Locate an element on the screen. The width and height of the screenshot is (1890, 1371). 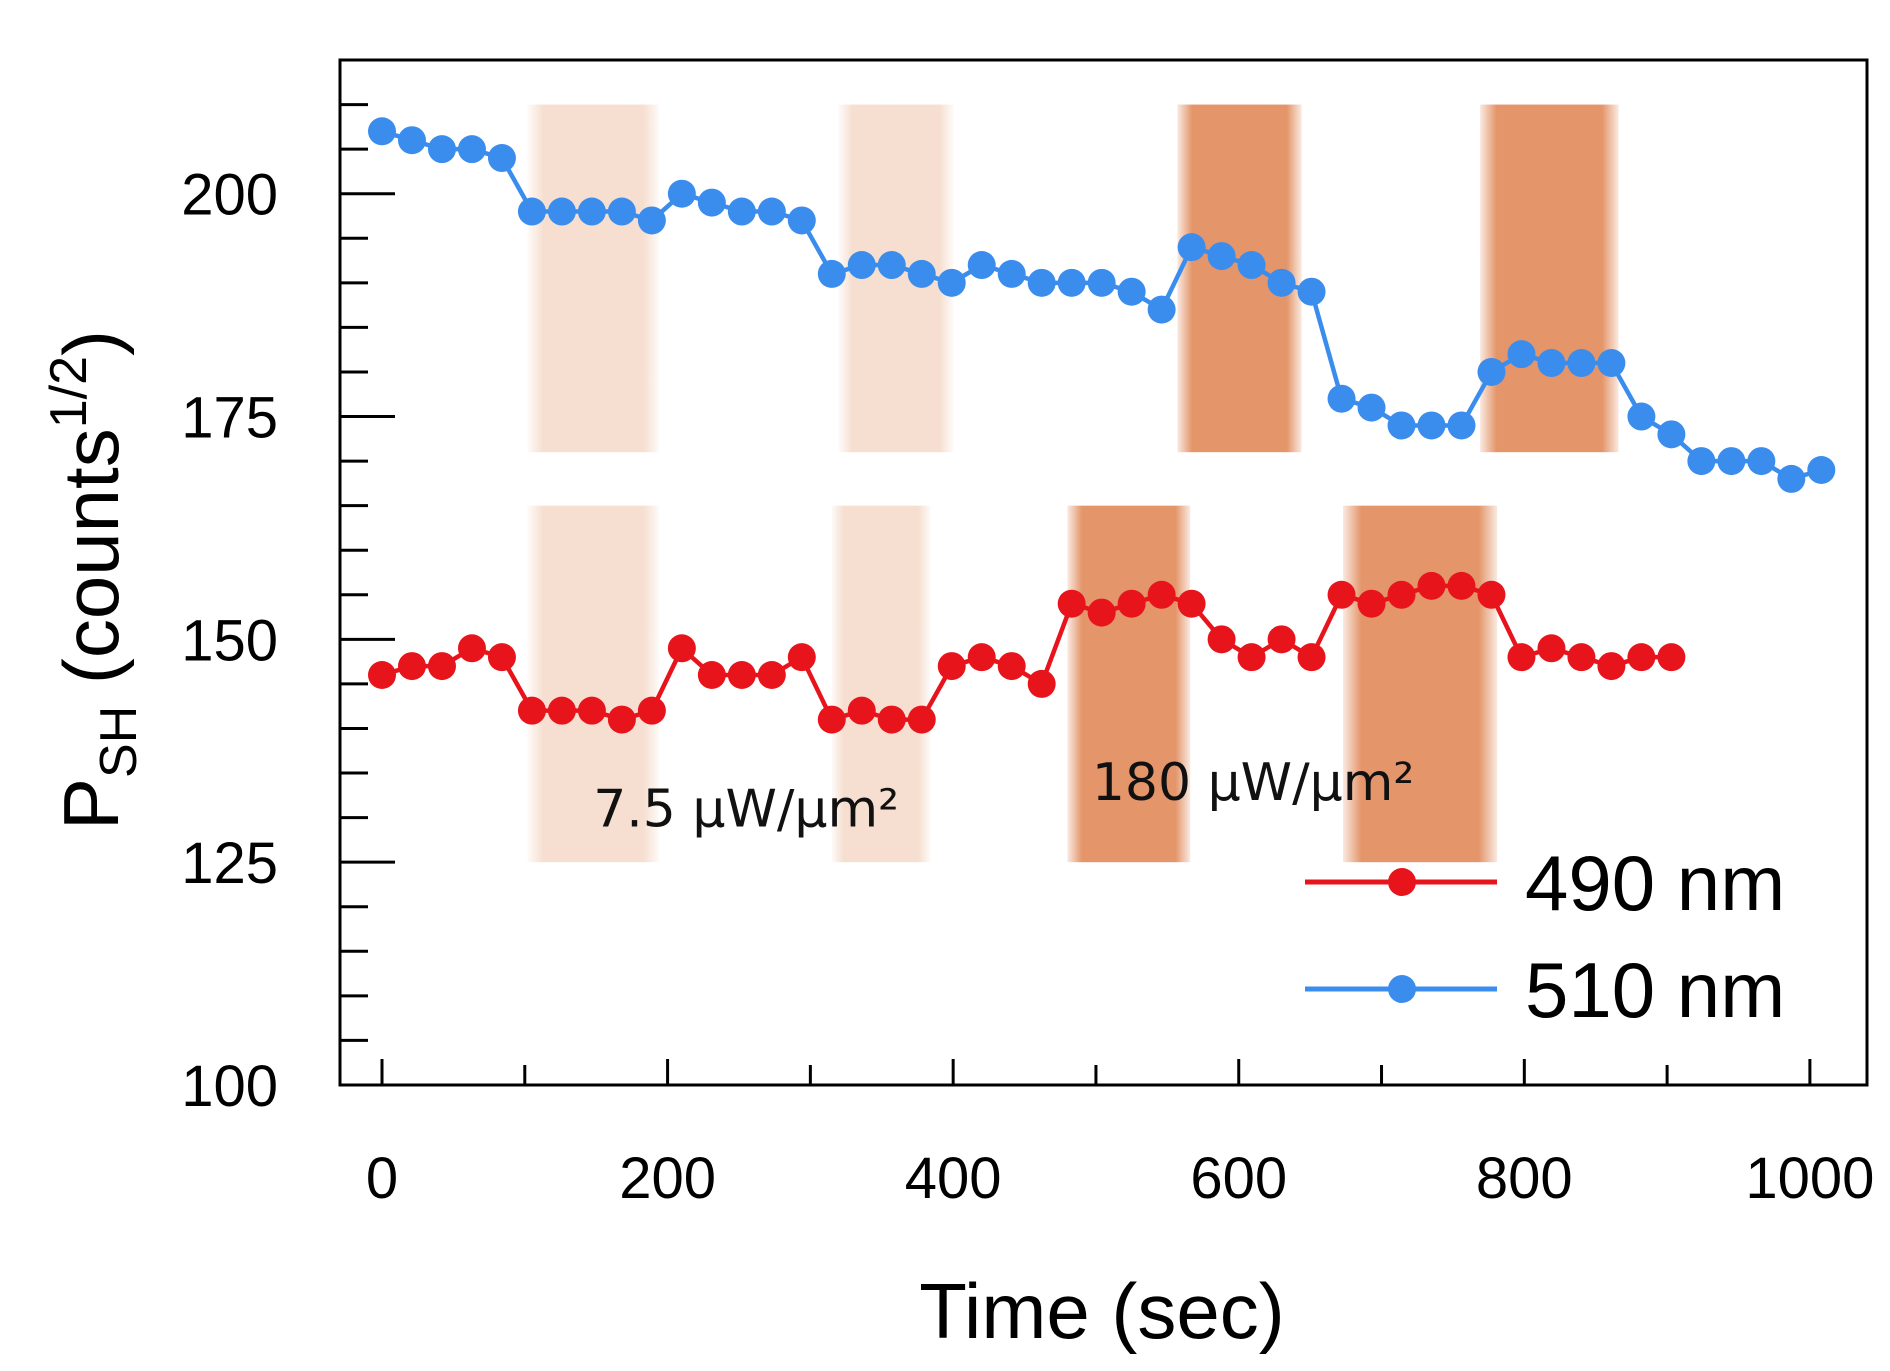
y-tick-label-125: 125 is located at coordinates (229, 863).